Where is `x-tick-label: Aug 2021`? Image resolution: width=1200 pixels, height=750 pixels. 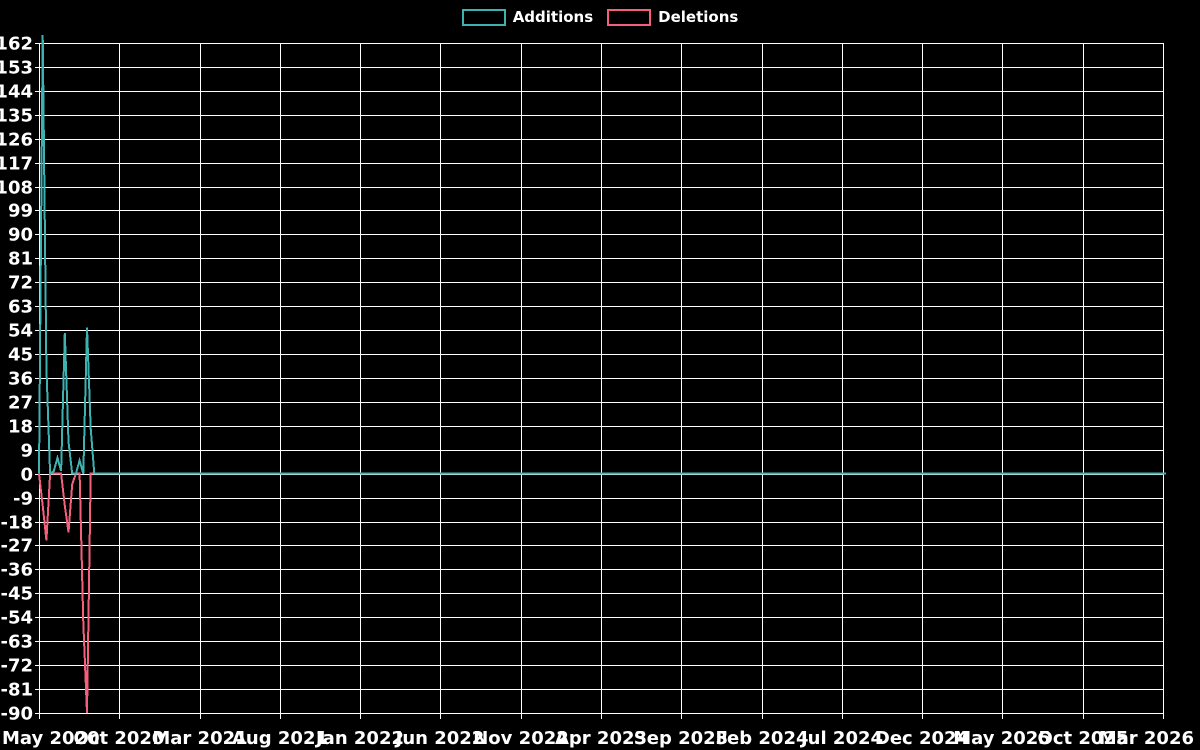 x-tick-label: Aug 2021 is located at coordinates (280, 738).